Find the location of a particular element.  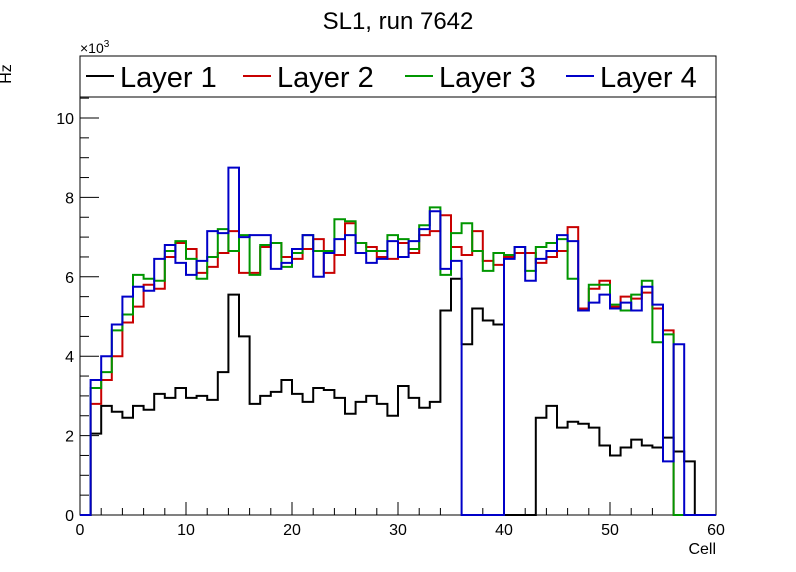

chart-title: SL1, run 7642 is located at coordinates (398, 21).